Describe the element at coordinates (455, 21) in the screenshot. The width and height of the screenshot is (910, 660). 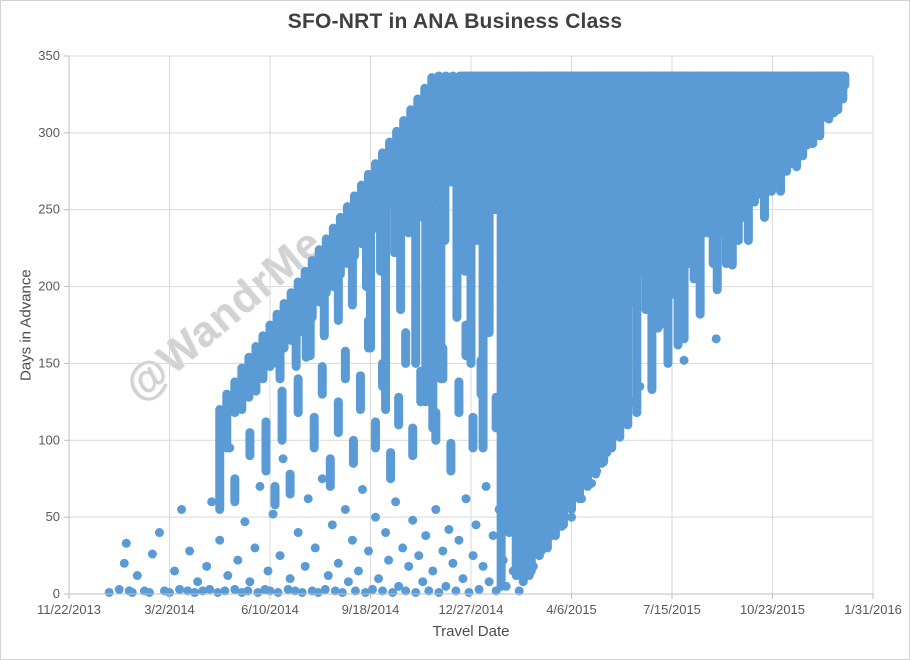
I see `chart-title: SFO-NRT in ANA Business Class` at that location.